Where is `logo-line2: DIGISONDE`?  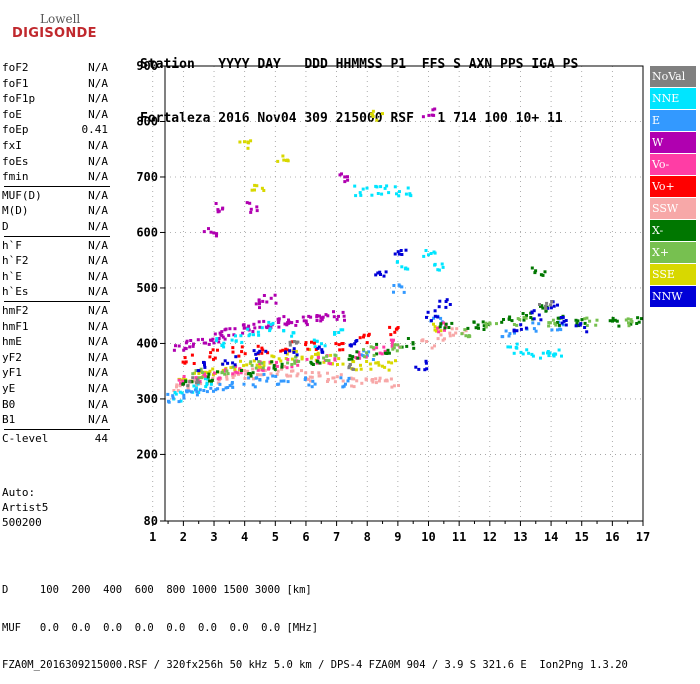
logo-line2: DIGISONDE is located at coordinates (54, 33).